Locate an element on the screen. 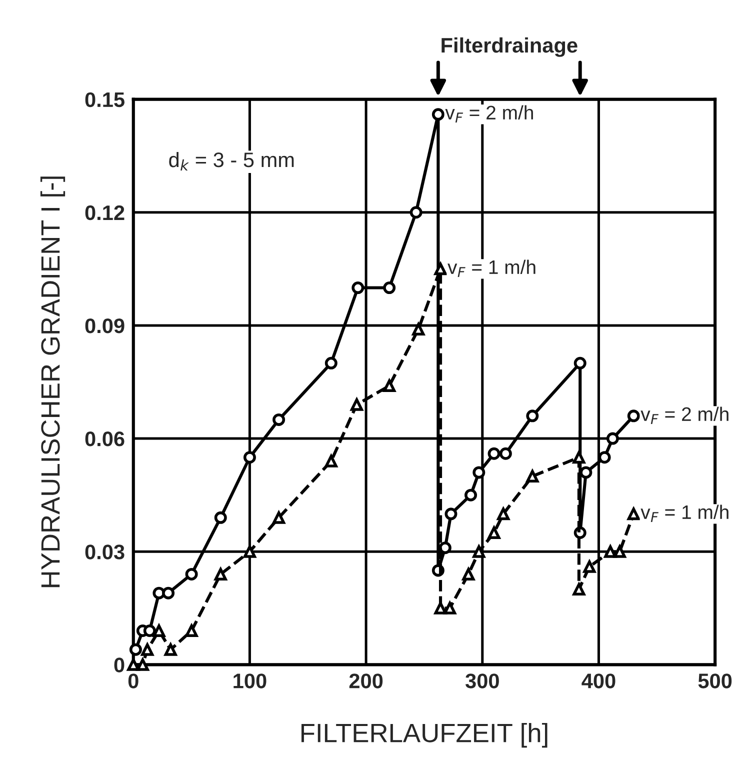  x-tick-label: 200 is located at coordinates (366, 681).